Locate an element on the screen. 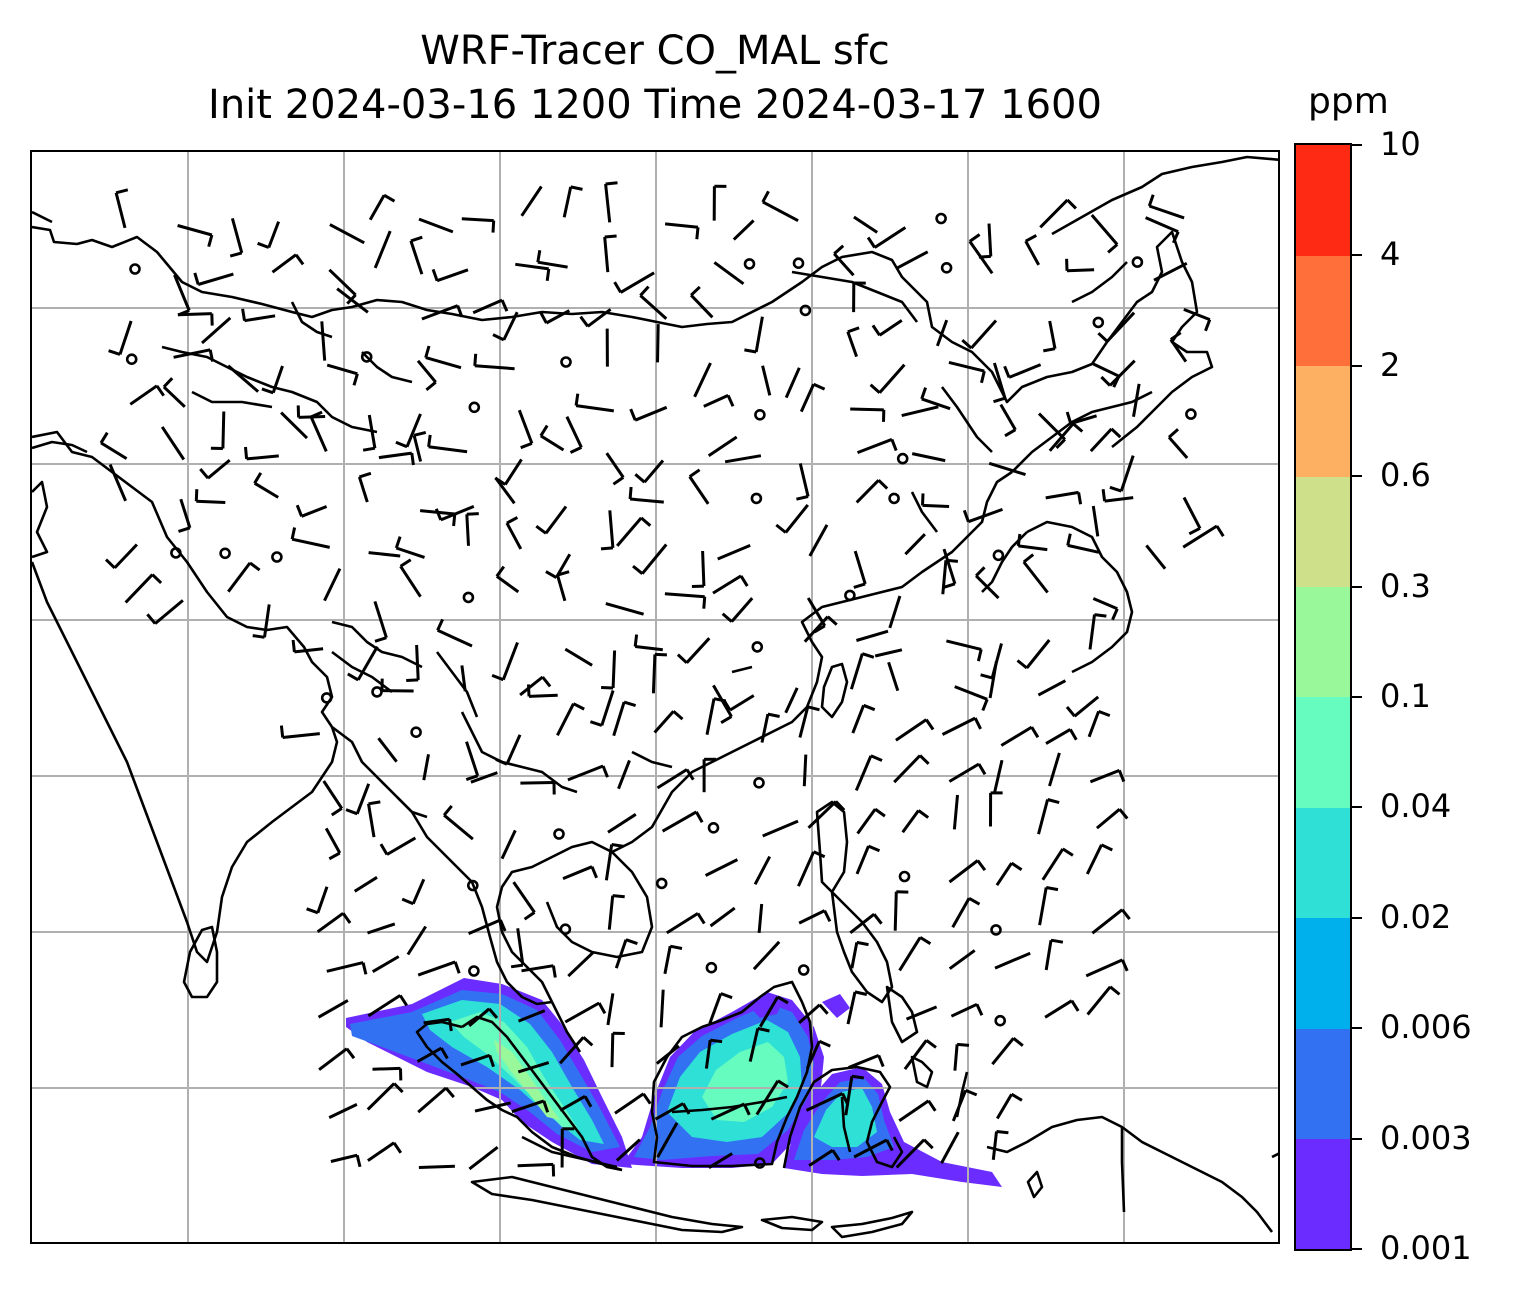  tracer-contour-fill is located at coordinates (527, 1080).